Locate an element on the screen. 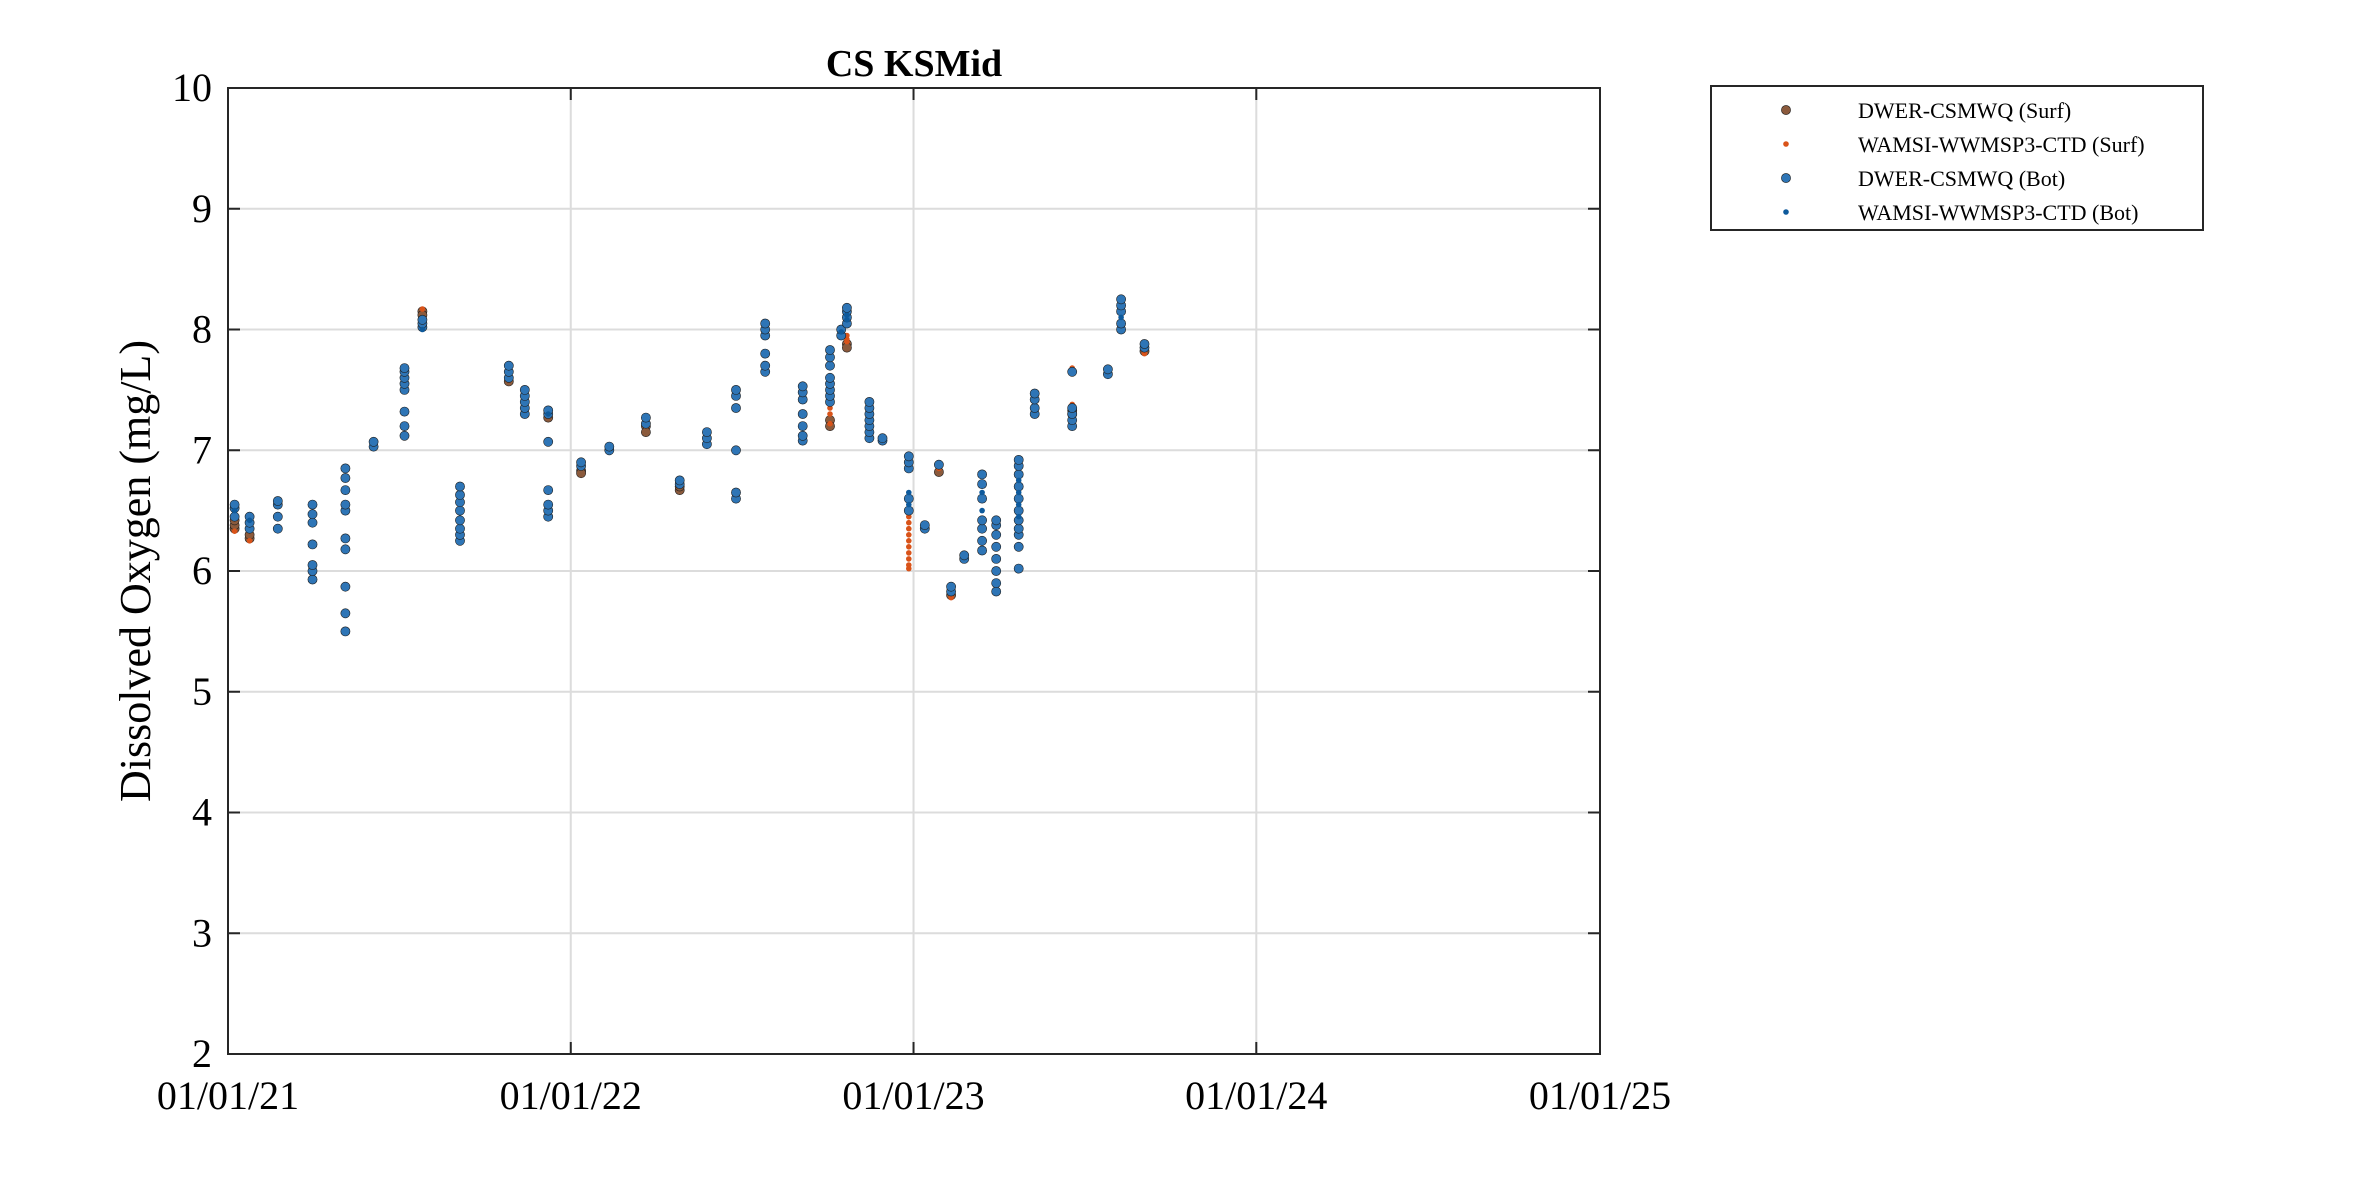 The height and width of the screenshot is (1186, 2362). y-tick-label: 5 is located at coordinates (202, 691).